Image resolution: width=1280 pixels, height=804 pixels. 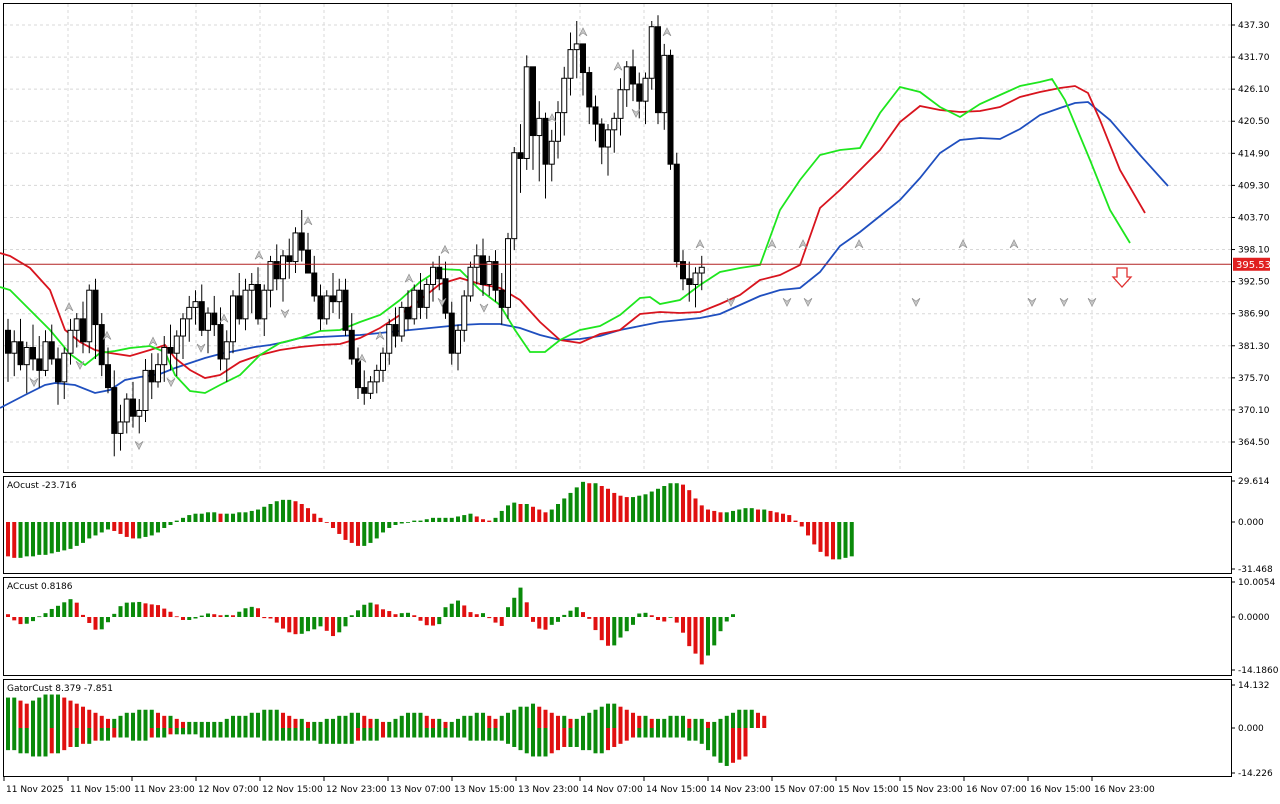 What do you see at coordinates (60, 689) in the screenshot?
I see `gator-indicator-label: GatorCust 8.379 -7.851` at bounding box center [60, 689].